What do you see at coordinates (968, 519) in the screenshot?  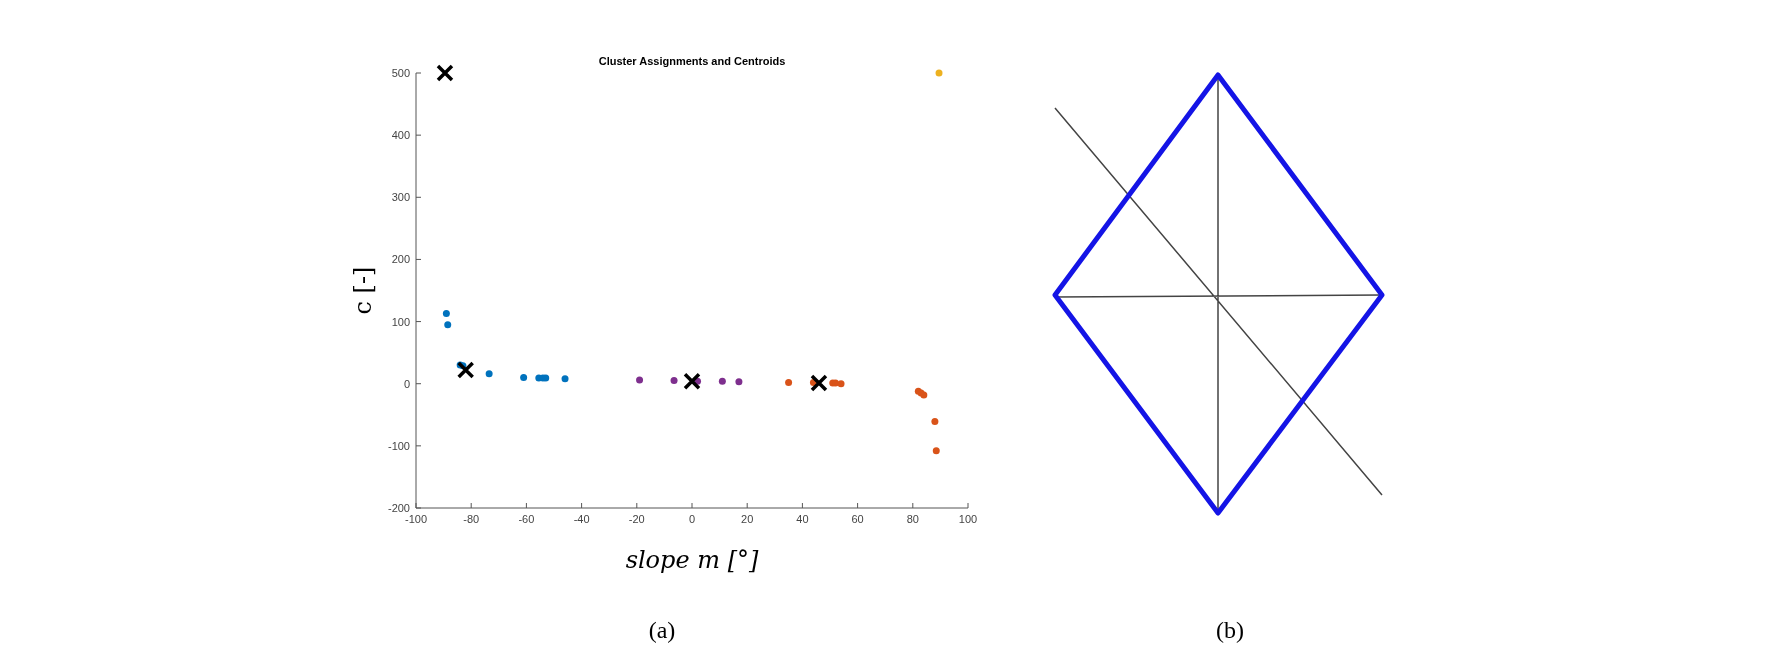 I see `x-tick-label: 100` at bounding box center [968, 519].